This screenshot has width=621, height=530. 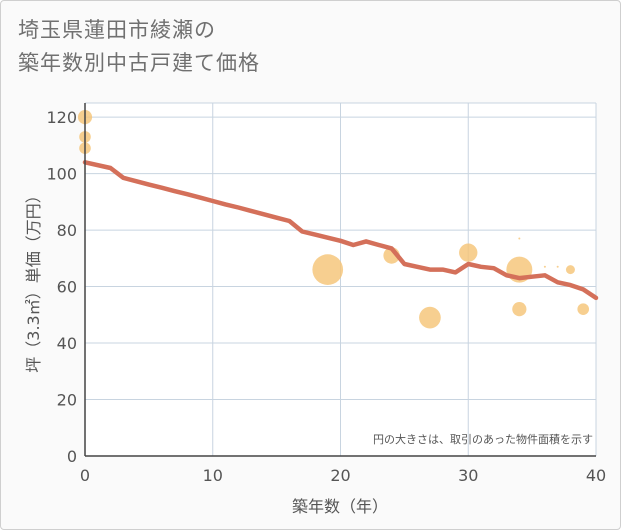 What do you see at coordinates (117, 30) in the screenshot?
I see `title-line-1: 埼玉県蓮田市綾瀬の` at bounding box center [117, 30].